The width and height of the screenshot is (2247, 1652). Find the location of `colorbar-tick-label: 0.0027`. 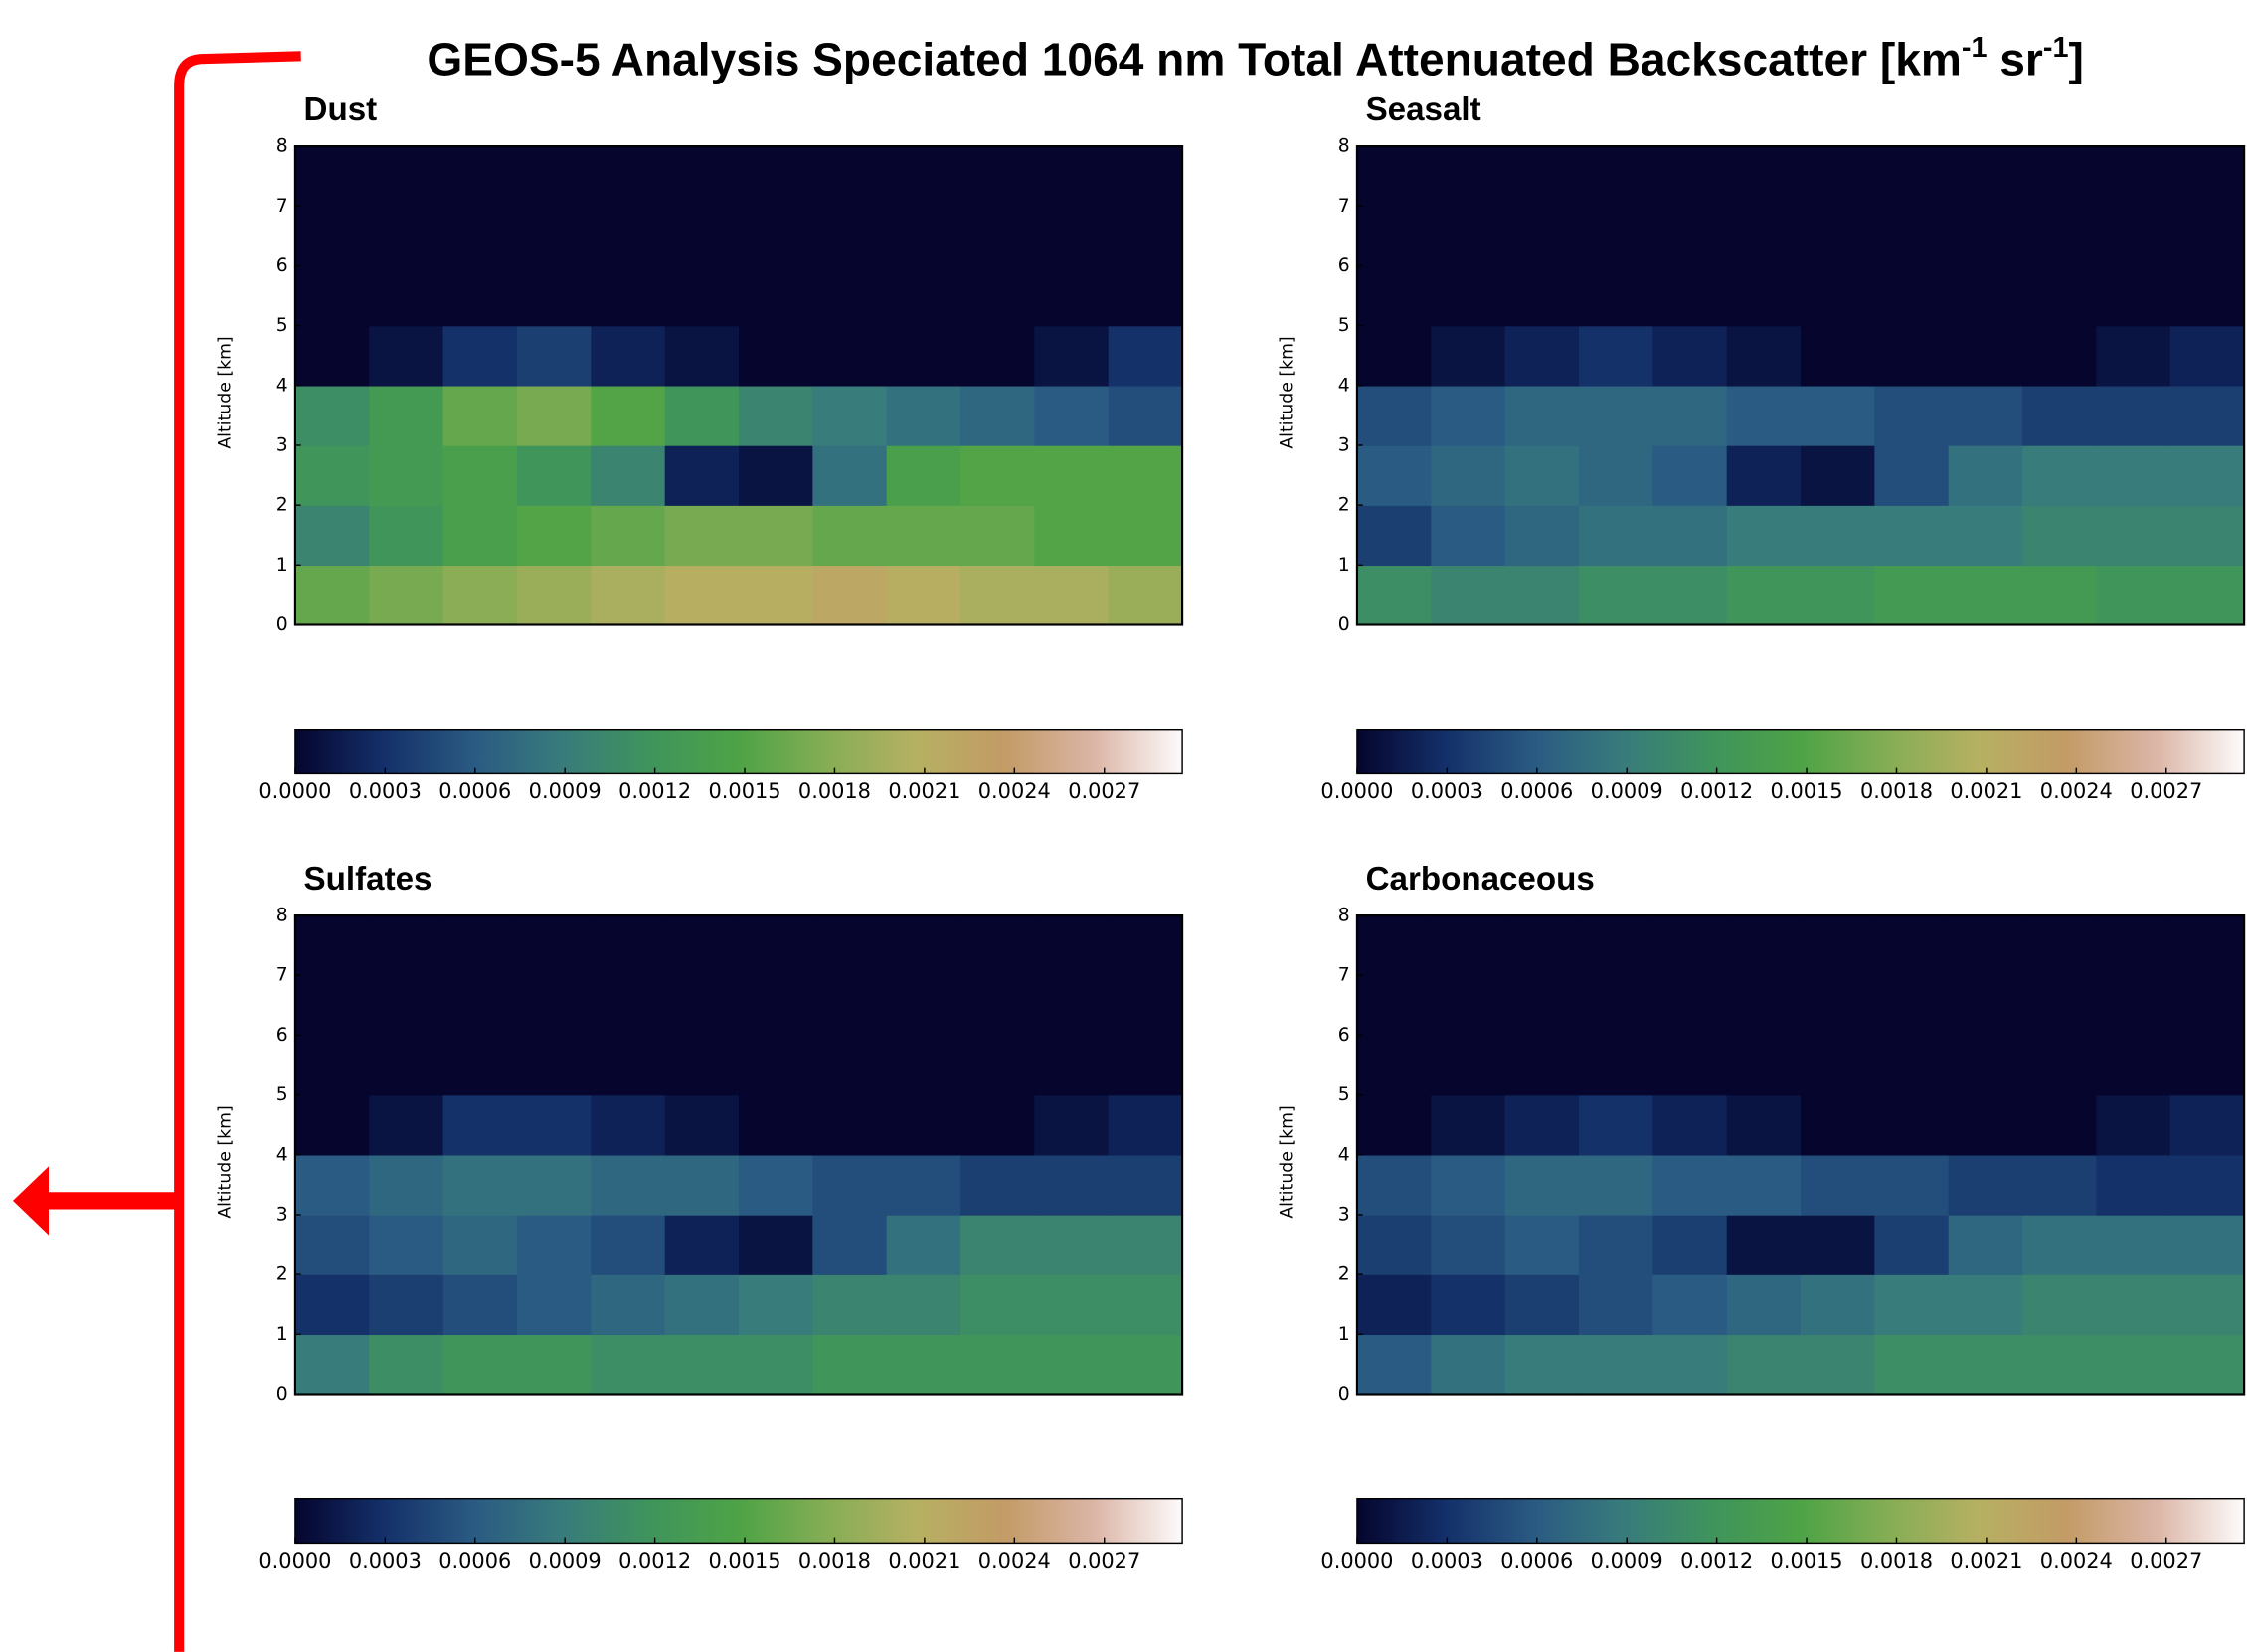

colorbar-tick-label: 0.0027 is located at coordinates (2166, 1560).